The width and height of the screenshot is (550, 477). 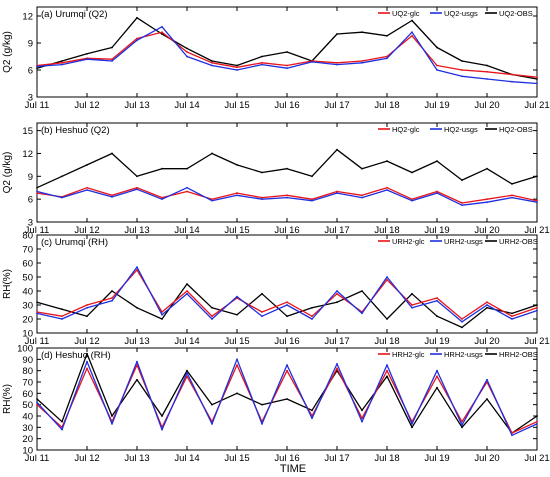 What do you see at coordinates (436, 341) in the screenshot?
I see `x-tick-label: Jul 19` at bounding box center [436, 341].